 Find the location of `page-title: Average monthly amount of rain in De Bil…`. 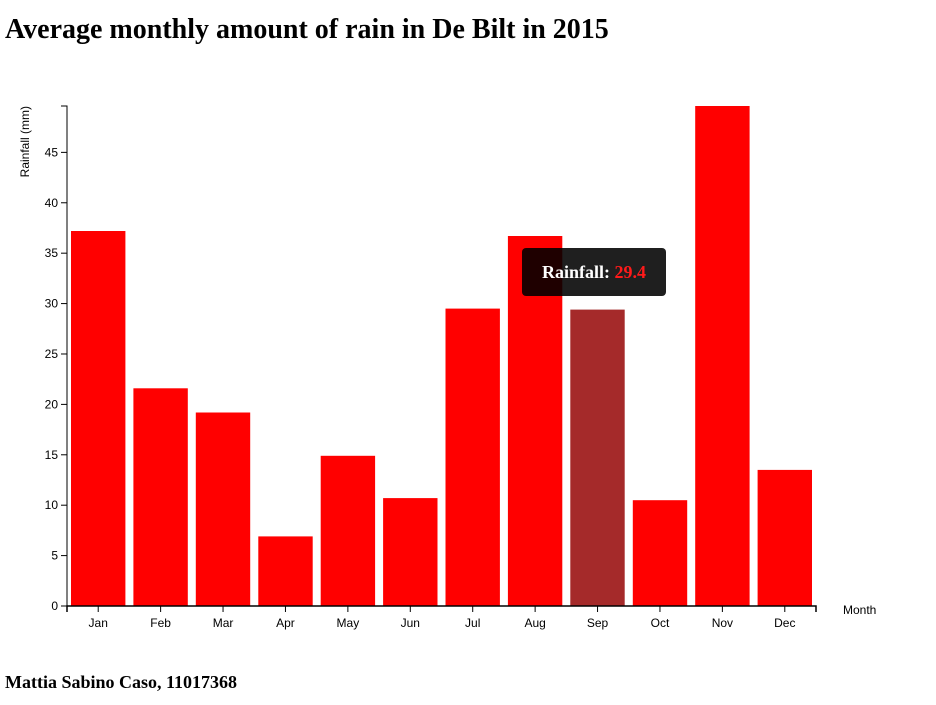

page-title: Average monthly amount of rain in De Bil… is located at coordinates (307, 29).